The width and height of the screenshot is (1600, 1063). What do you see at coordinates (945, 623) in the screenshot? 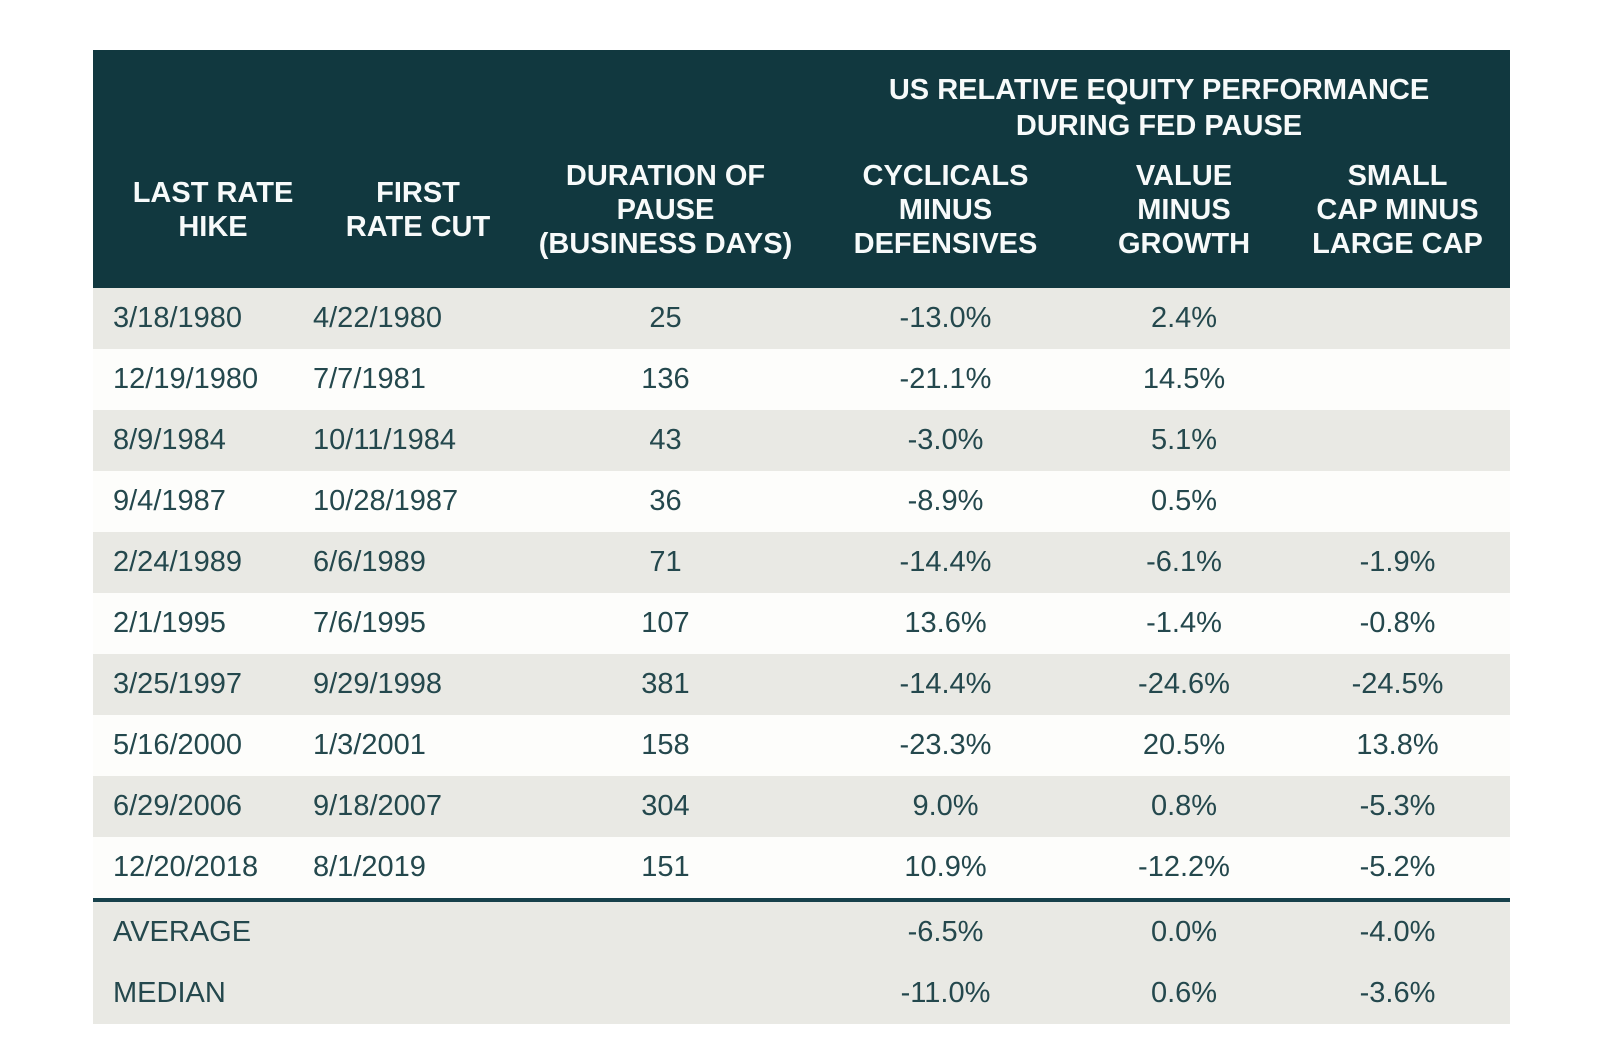
I see `cell-cyclicals-minus-defensives: 13.6%` at bounding box center [945, 623].